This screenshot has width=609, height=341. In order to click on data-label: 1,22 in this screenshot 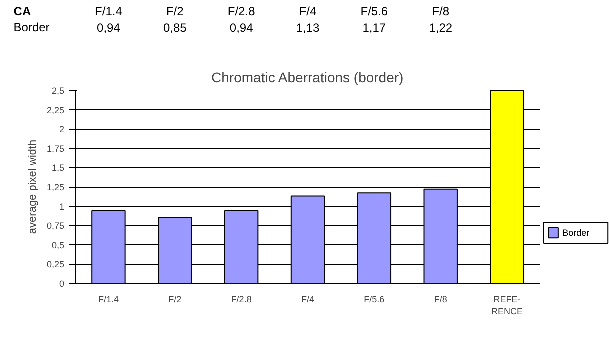, I will do `click(441, 28)`.